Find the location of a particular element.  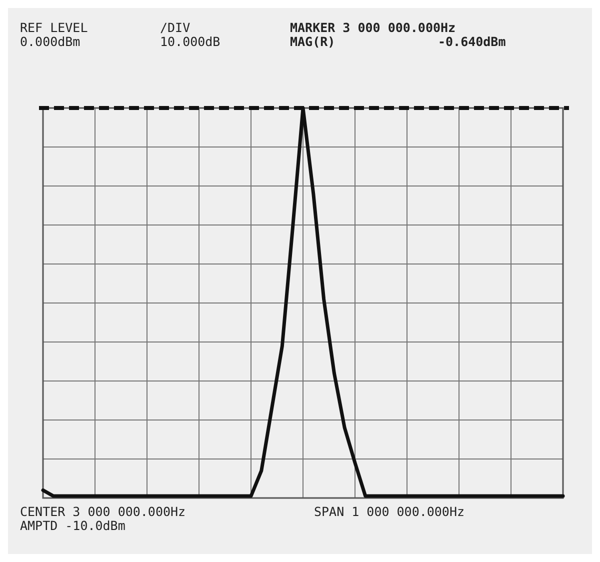

text: /DIV is located at coordinates (175, 27).